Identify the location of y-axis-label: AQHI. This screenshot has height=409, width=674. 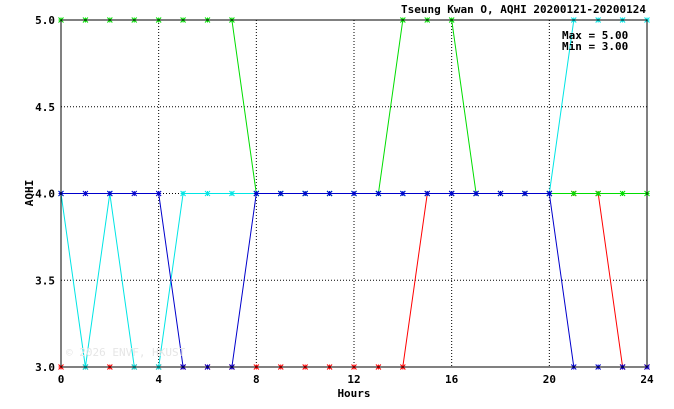
(29, 193).